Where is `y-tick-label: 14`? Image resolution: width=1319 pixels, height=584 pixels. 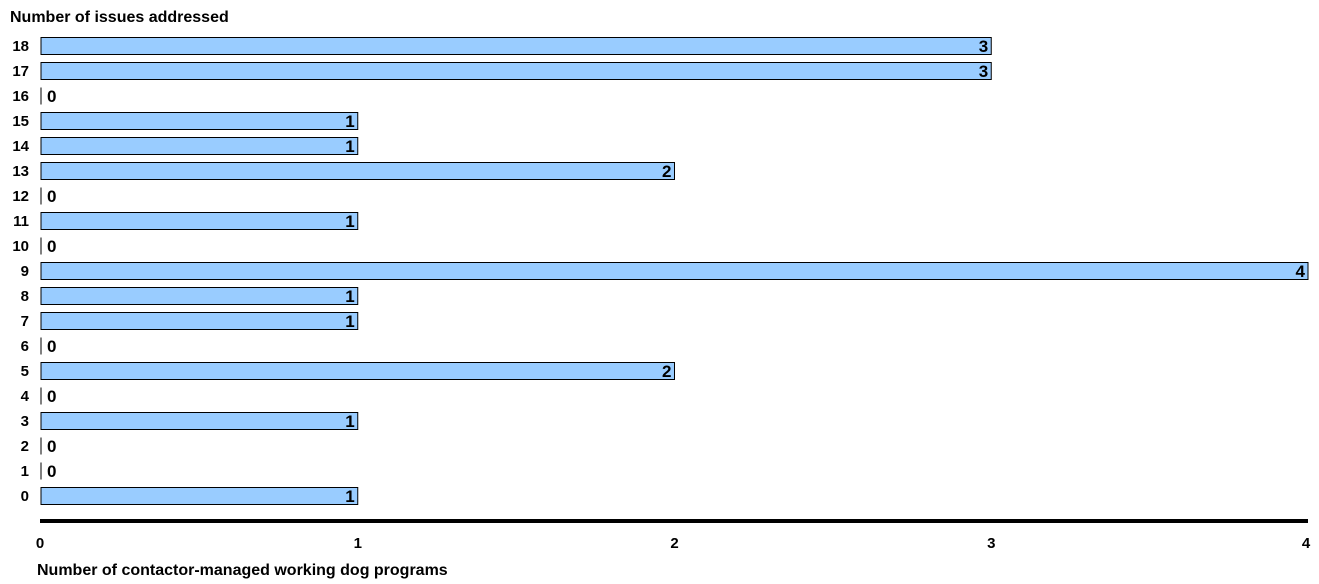
y-tick-label: 14 is located at coordinates (20, 146).